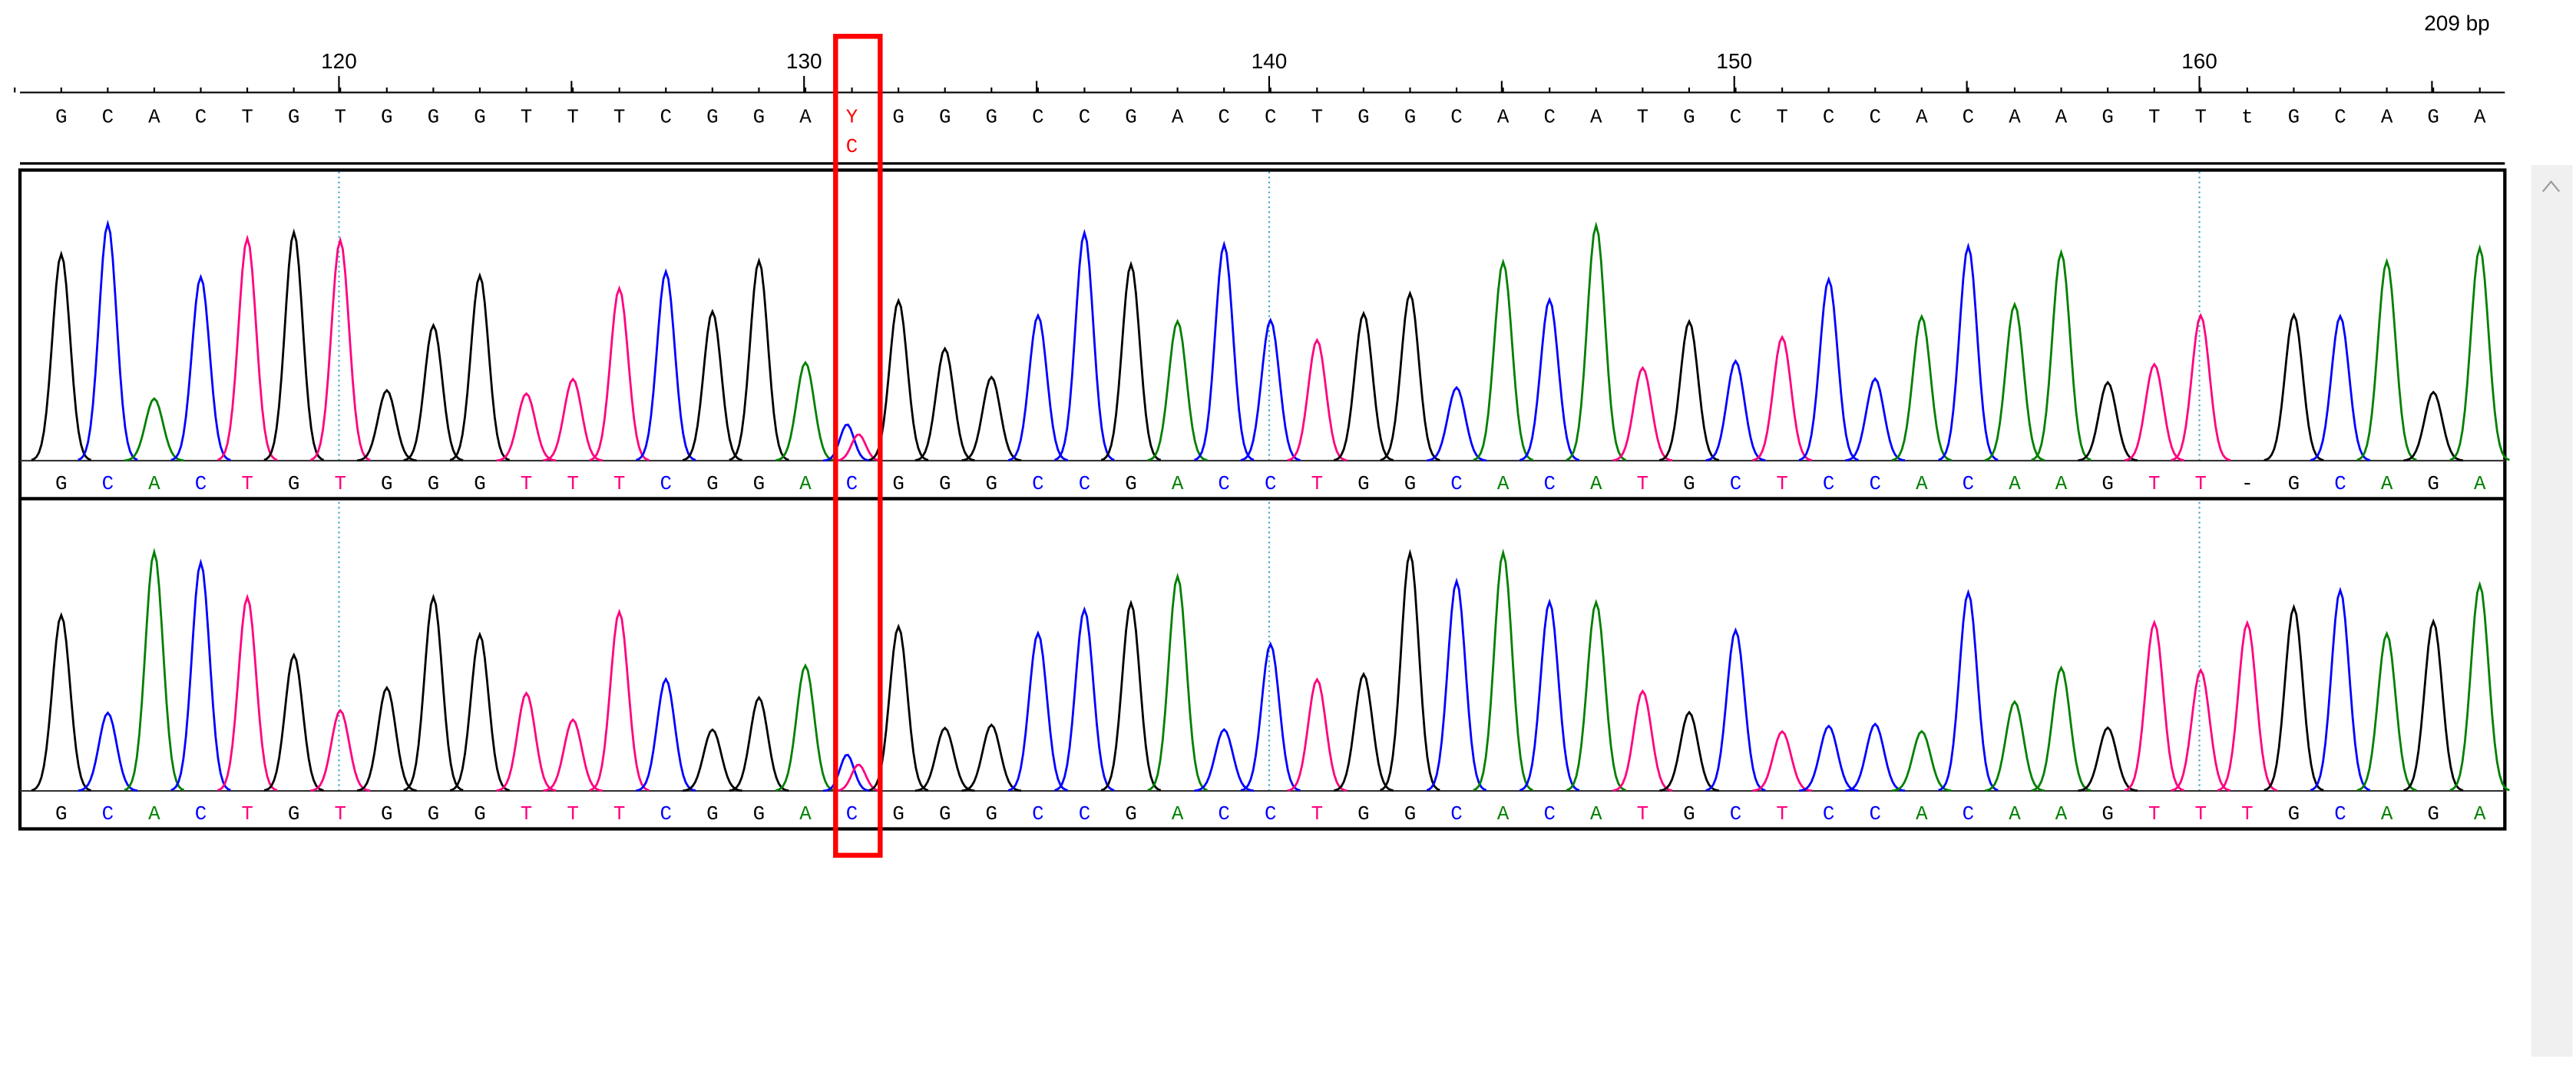 Image resolution: width=2576 pixels, height=1065 pixels. I want to click on consensus-base: T, so click(2201, 117).